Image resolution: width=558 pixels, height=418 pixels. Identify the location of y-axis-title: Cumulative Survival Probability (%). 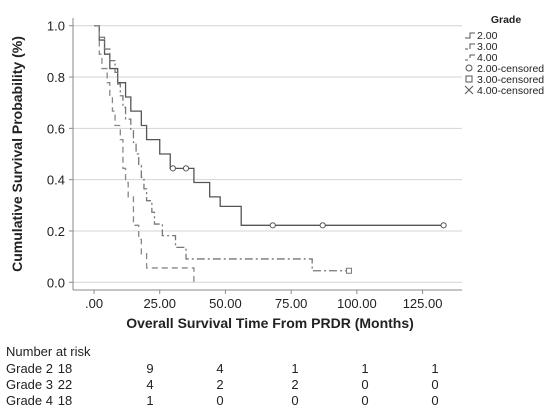
(17, 154).